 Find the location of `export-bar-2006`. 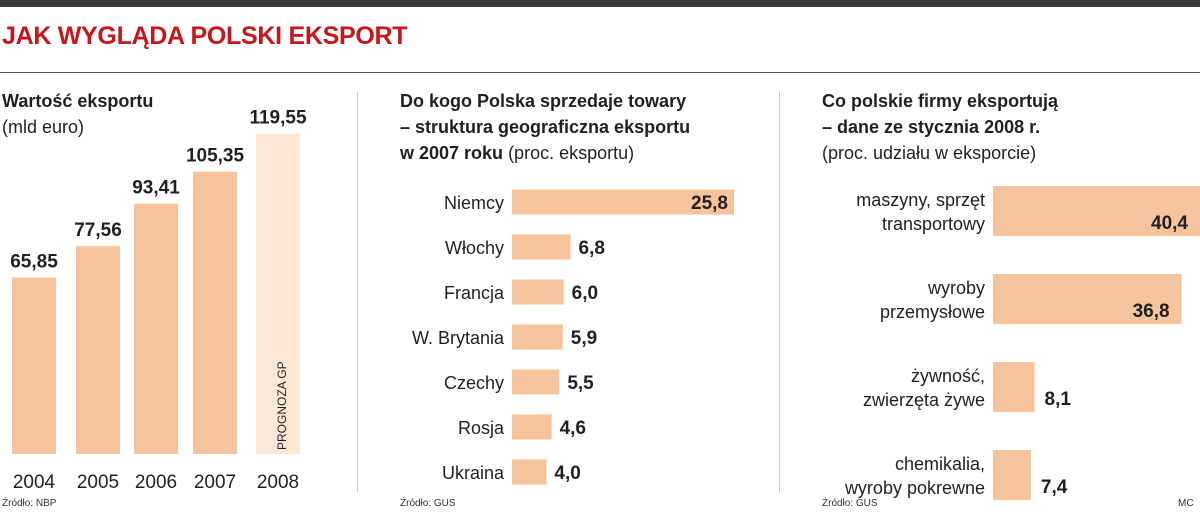

export-bar-2006 is located at coordinates (156, 328).